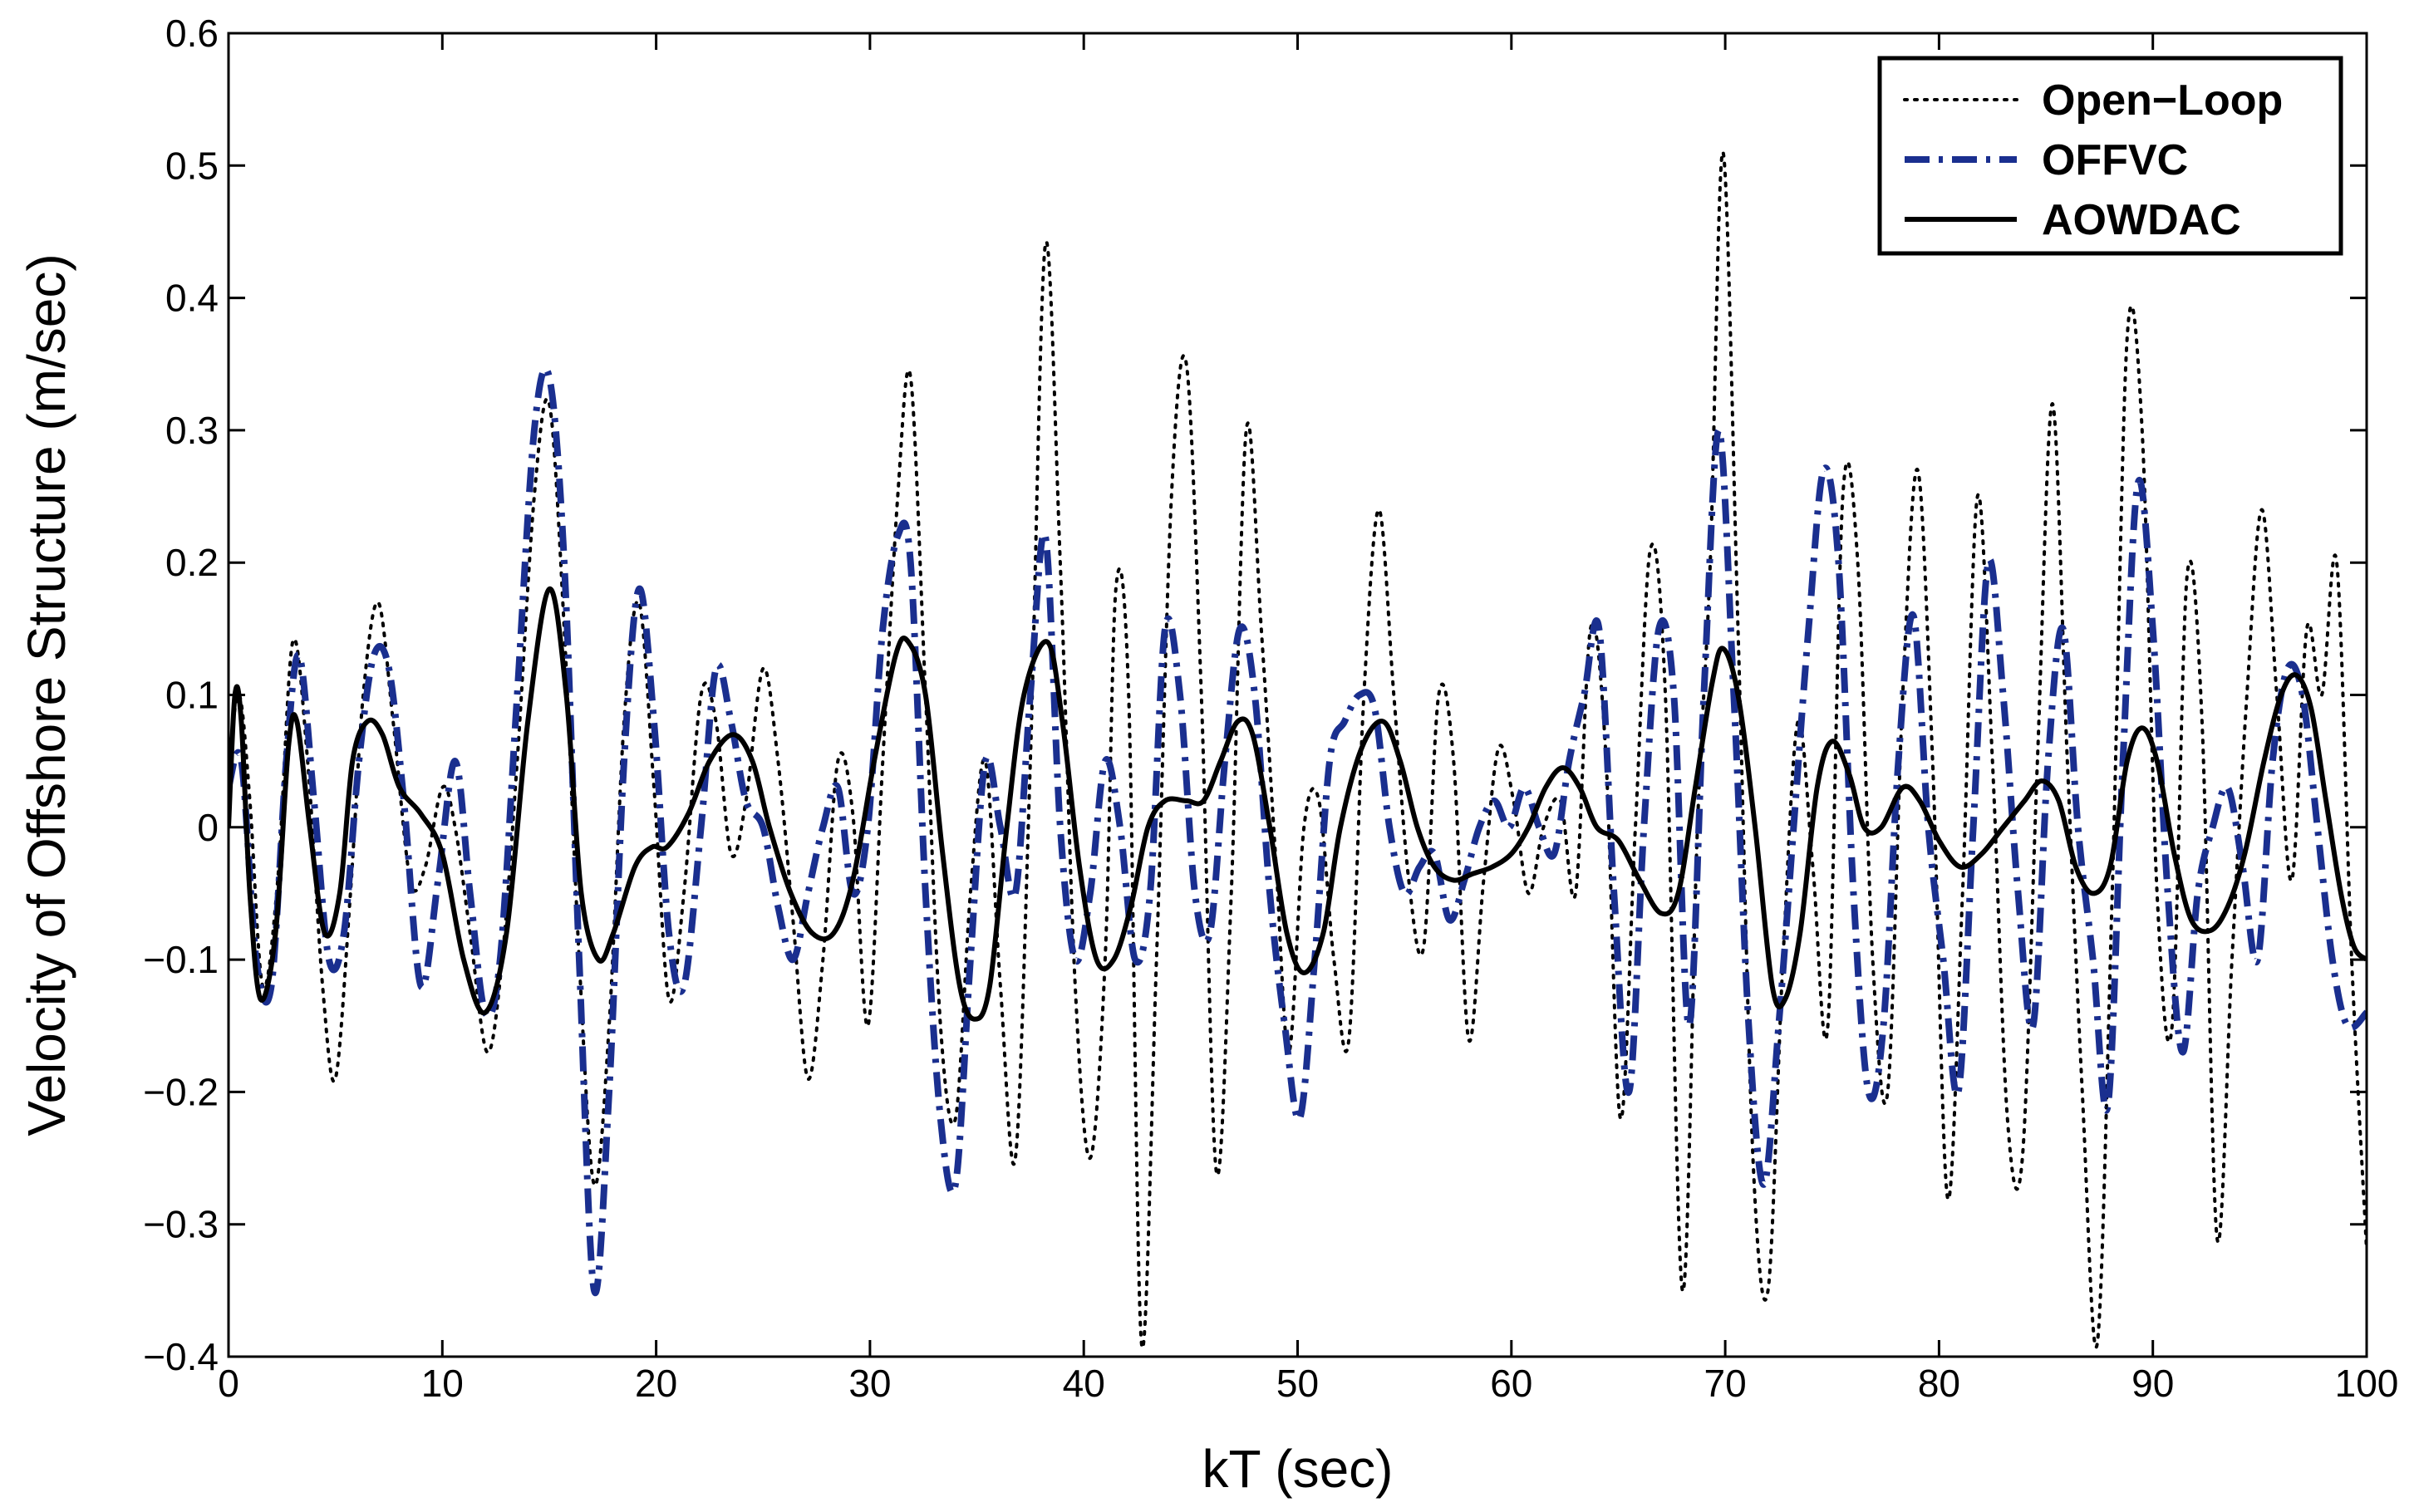  Describe the element at coordinates (46, 695) in the screenshot. I see `y-axis-label: Velocity of Offshore Structure (m/sec)` at that location.